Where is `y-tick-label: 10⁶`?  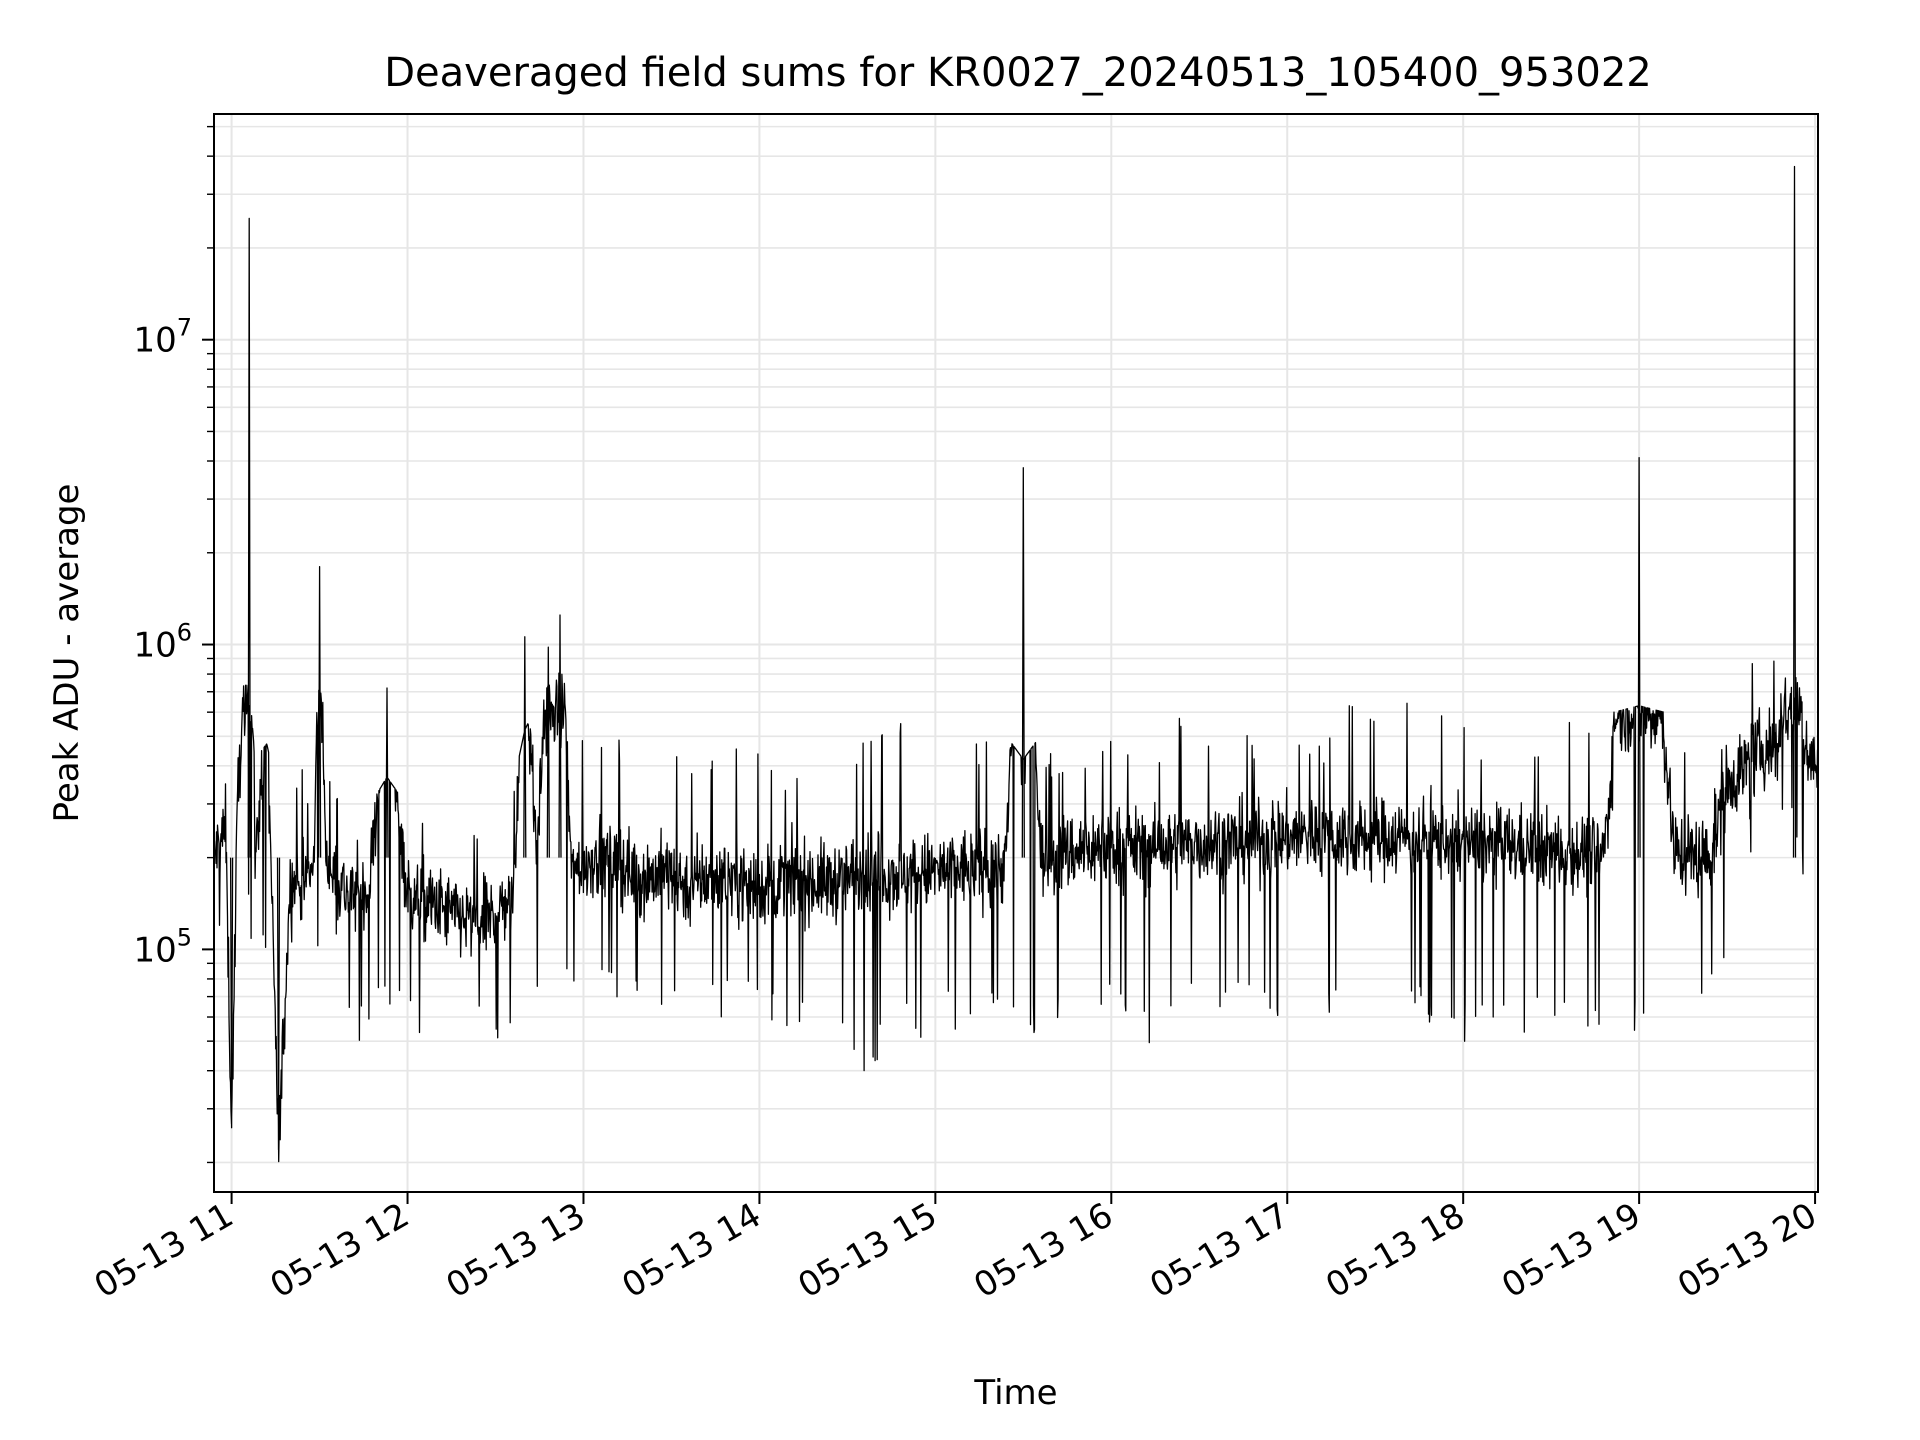 y-tick-label: 10⁶ is located at coordinates (162, 642).